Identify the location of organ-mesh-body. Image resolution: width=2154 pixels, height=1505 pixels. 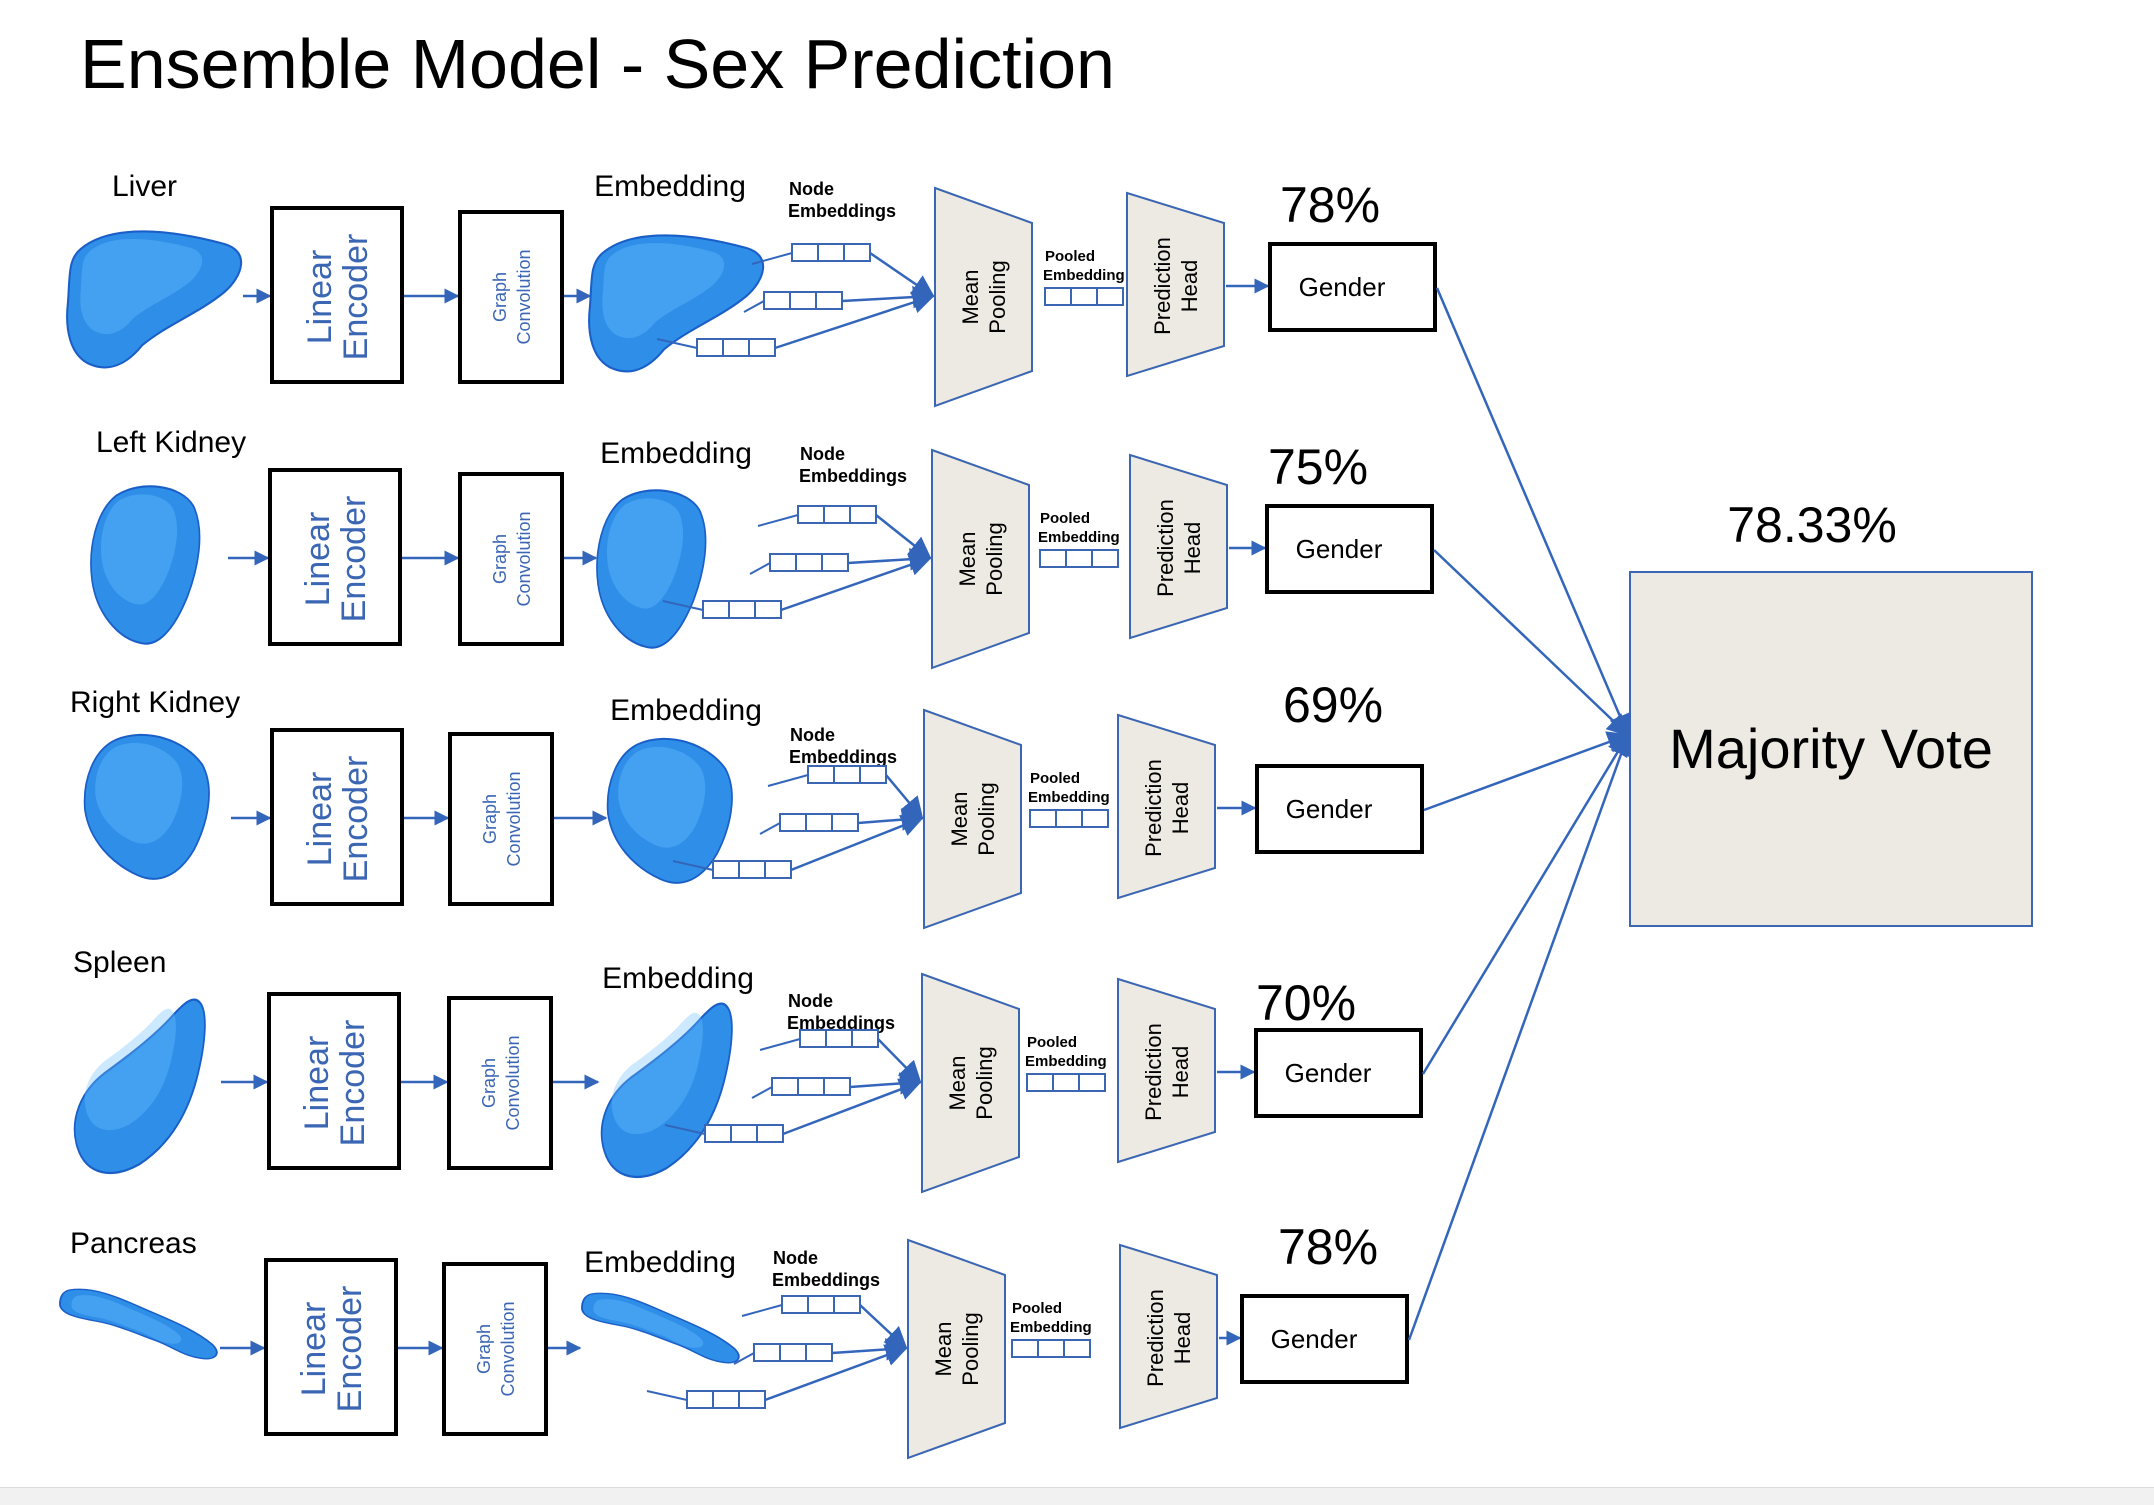
(154, 299).